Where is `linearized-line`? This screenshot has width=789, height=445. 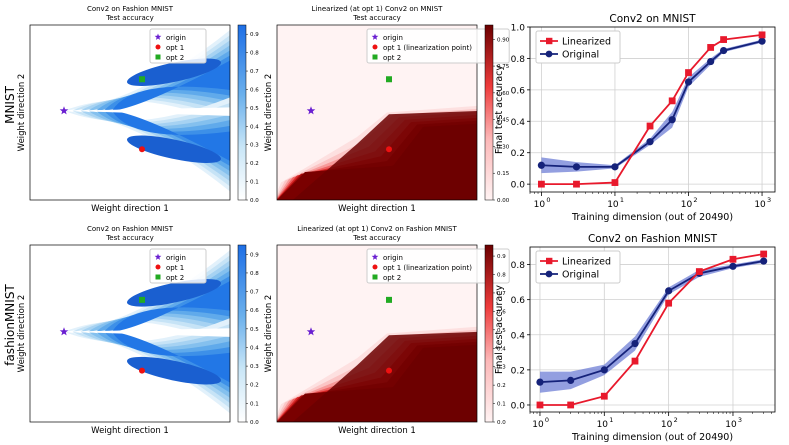 linearized-line is located at coordinates (651, 329).